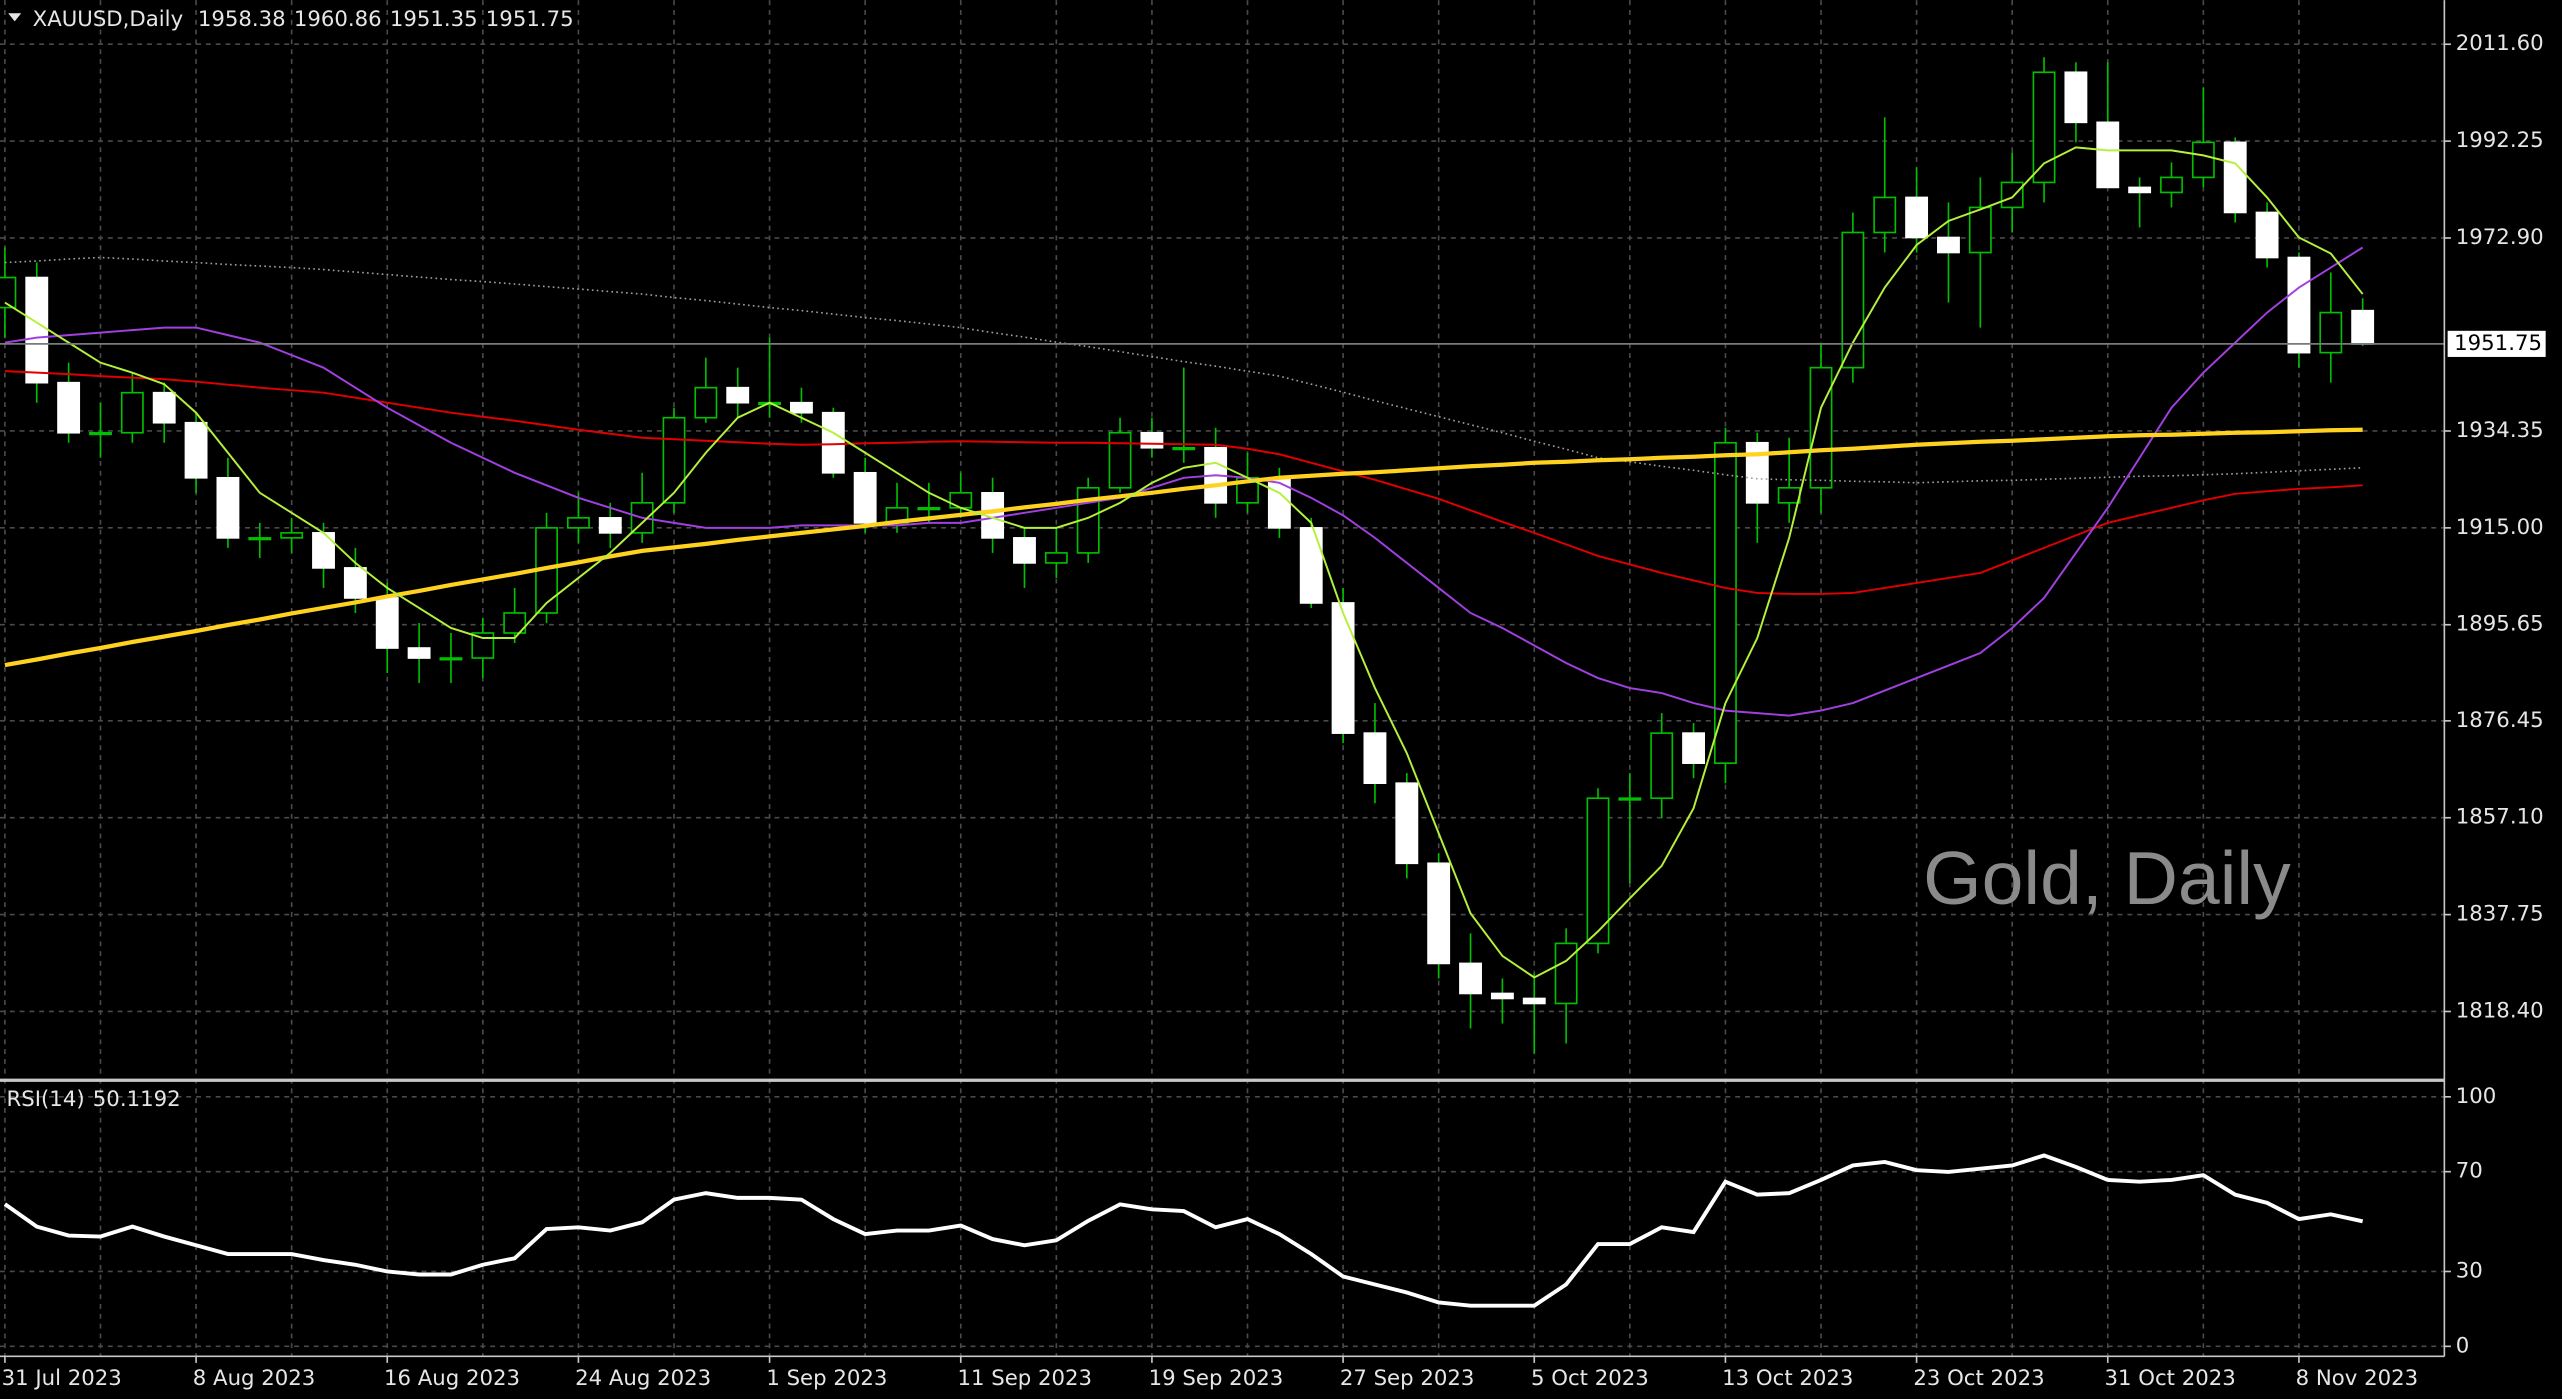  I want to click on rsi-value: 50.1192, so click(137, 1099).